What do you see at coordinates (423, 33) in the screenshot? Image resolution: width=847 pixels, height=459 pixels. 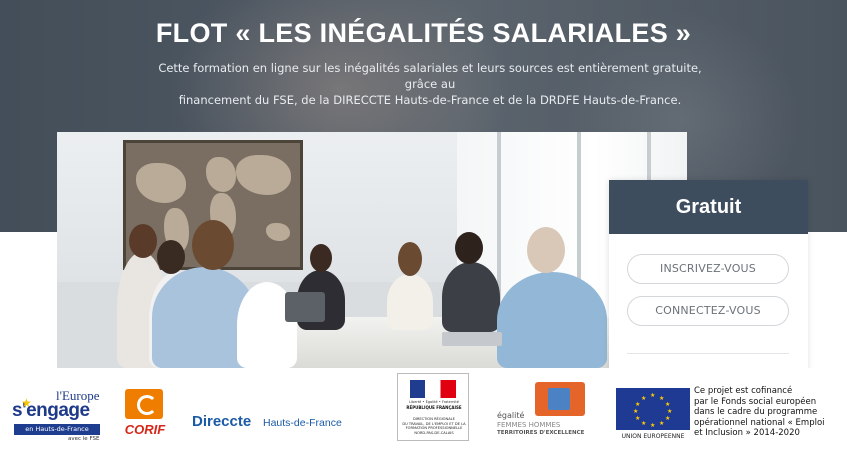 I see `page-title: FLOT « LES INÉGALITÉS SALARIALES »` at bounding box center [423, 33].